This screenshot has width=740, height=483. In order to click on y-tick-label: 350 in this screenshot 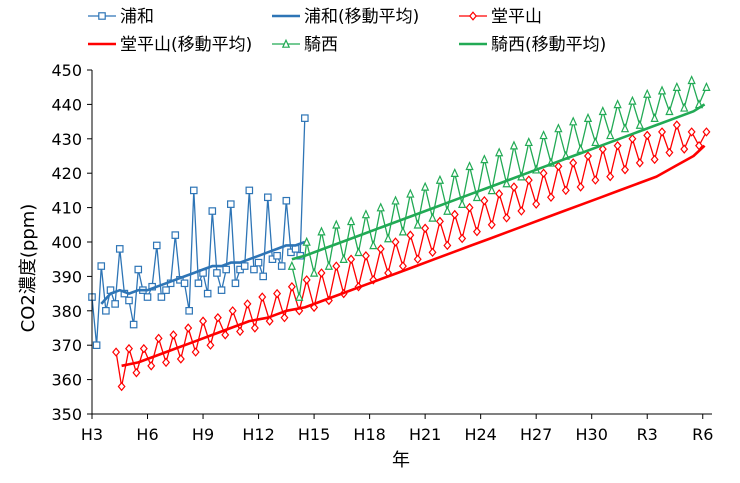, I will do `click(66, 414)`.